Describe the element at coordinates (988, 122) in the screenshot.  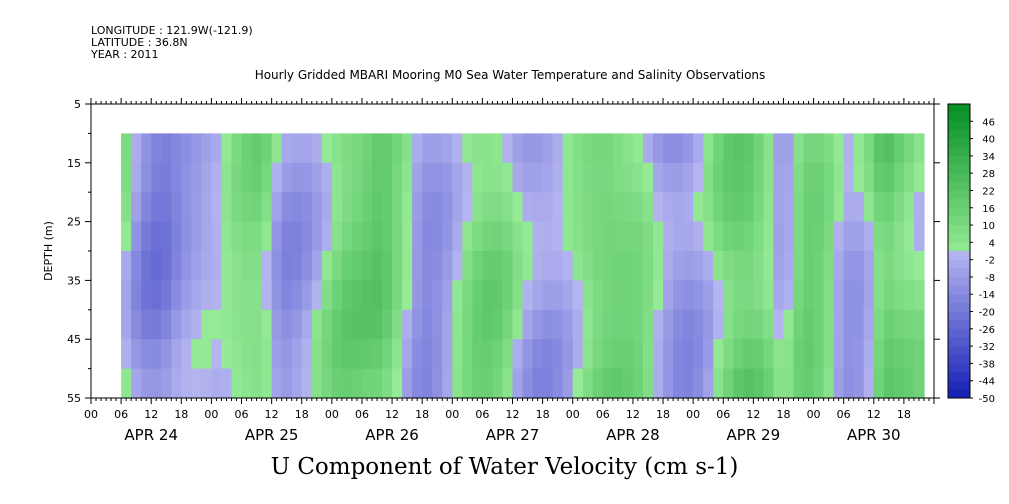
I see `colorbar-label: 46` at that location.